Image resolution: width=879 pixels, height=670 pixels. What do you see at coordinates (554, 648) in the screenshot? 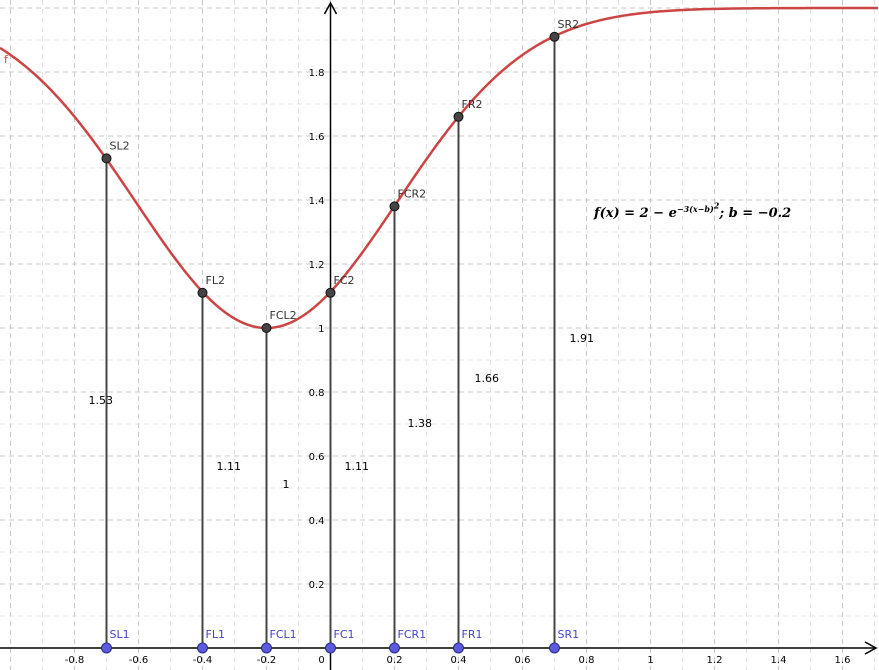
I see `point-sr1` at bounding box center [554, 648].